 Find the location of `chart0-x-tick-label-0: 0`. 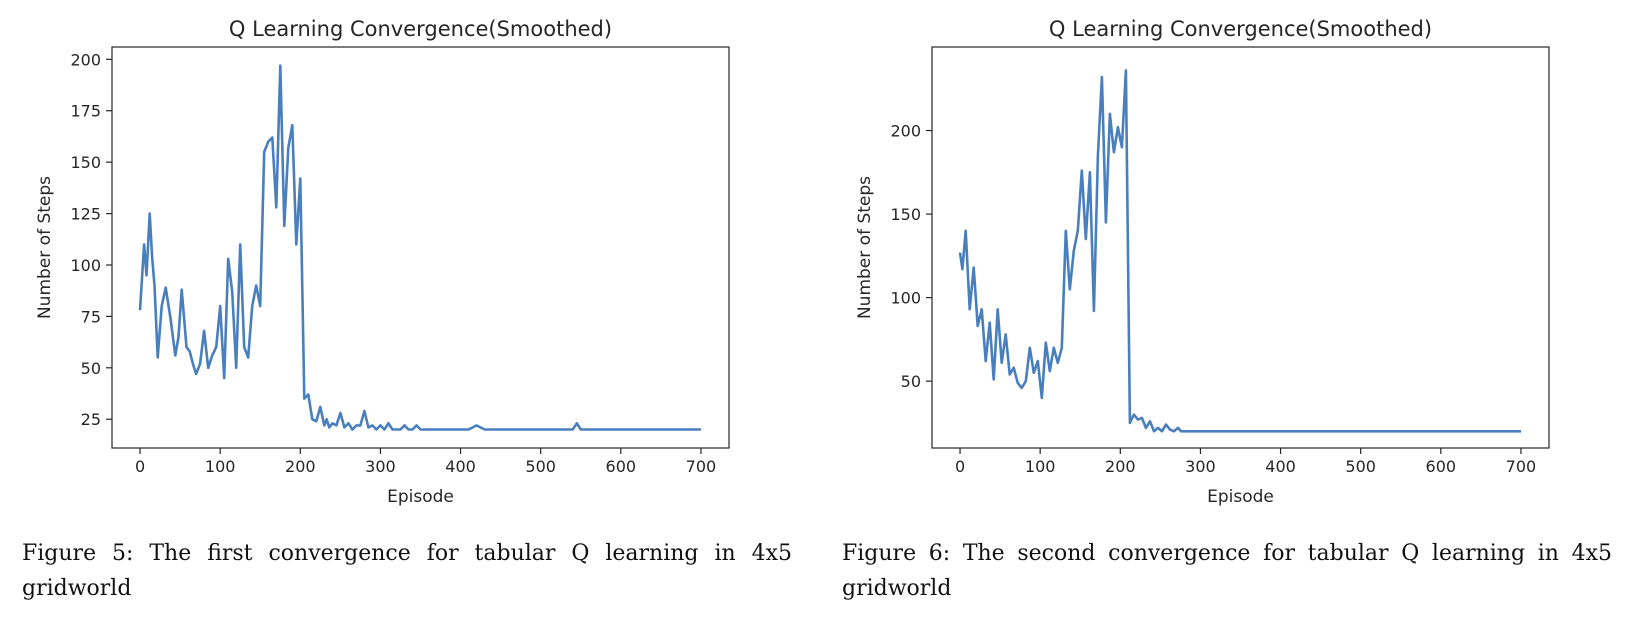

chart0-x-tick-label-0: 0 is located at coordinates (140, 466).